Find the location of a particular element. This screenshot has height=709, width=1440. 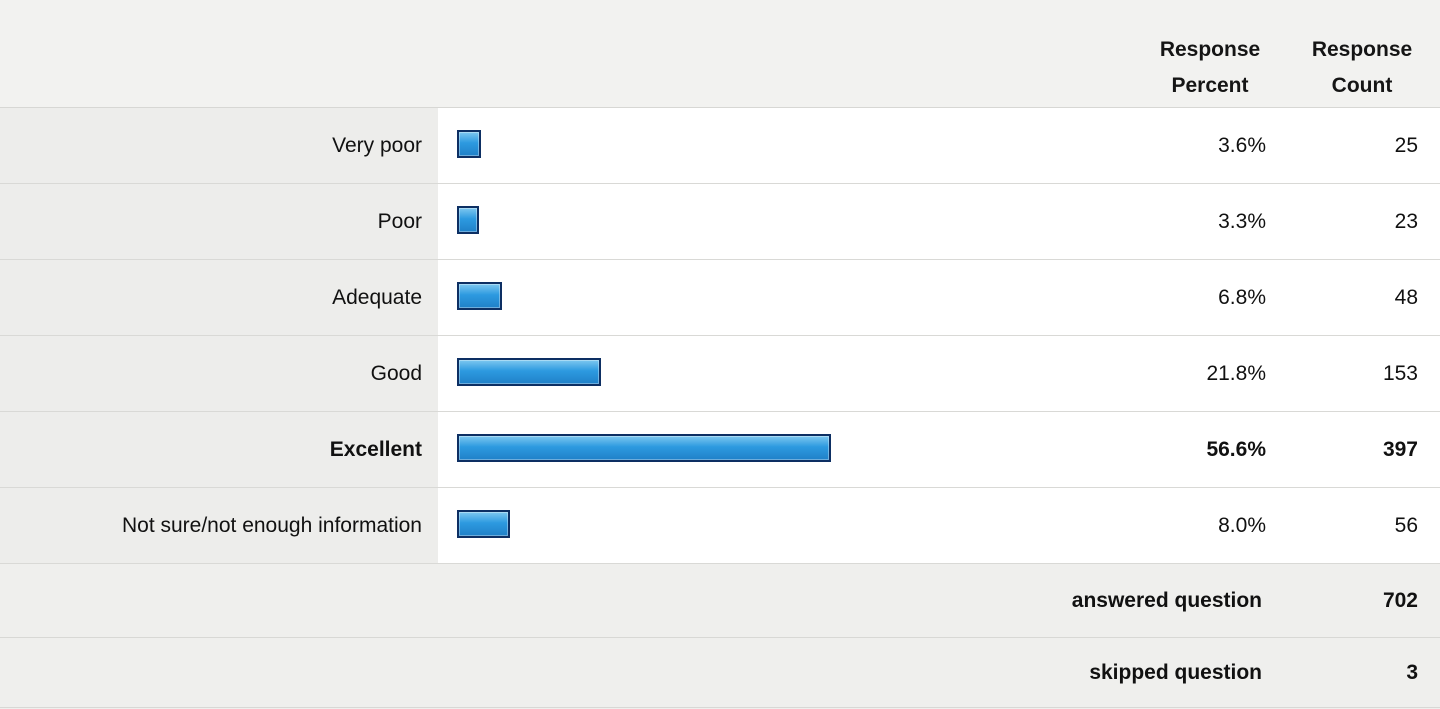

table-row: Very poor 3.6% 25 is located at coordinates (720, 146).